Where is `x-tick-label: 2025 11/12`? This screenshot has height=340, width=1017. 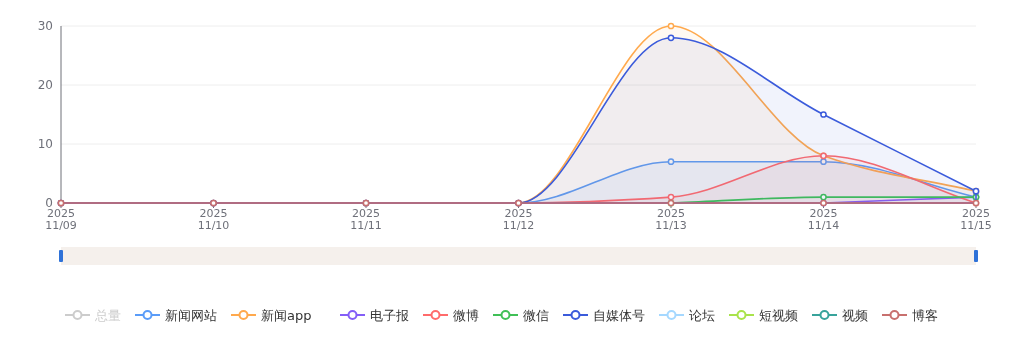
x-tick-label: 2025 11/12 is located at coordinates (518, 219).